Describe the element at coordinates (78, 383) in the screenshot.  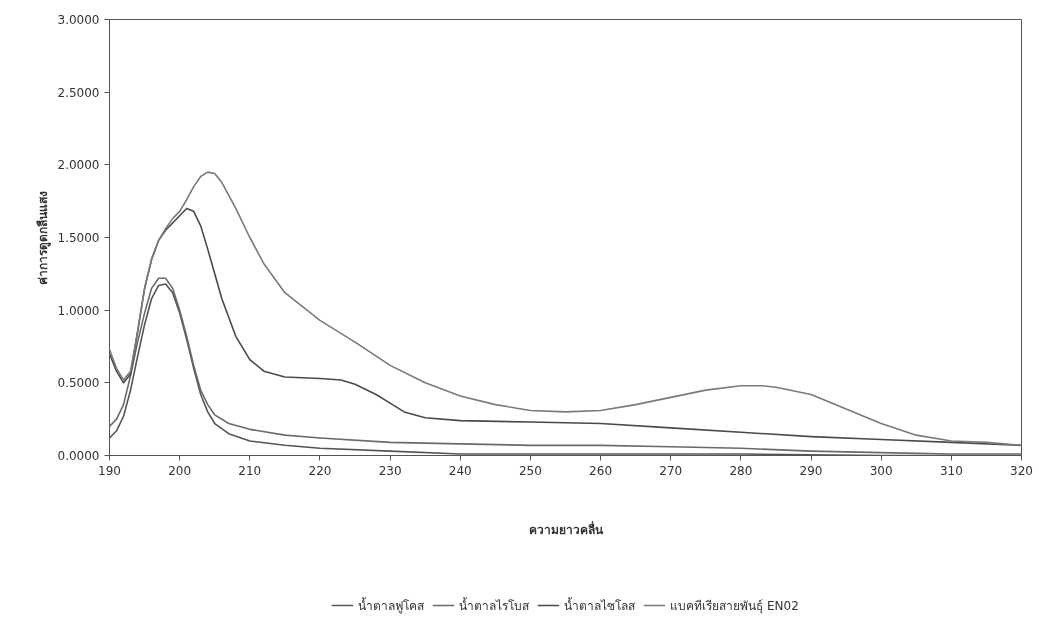
I see `y-tick-label: 0.5000` at that location.